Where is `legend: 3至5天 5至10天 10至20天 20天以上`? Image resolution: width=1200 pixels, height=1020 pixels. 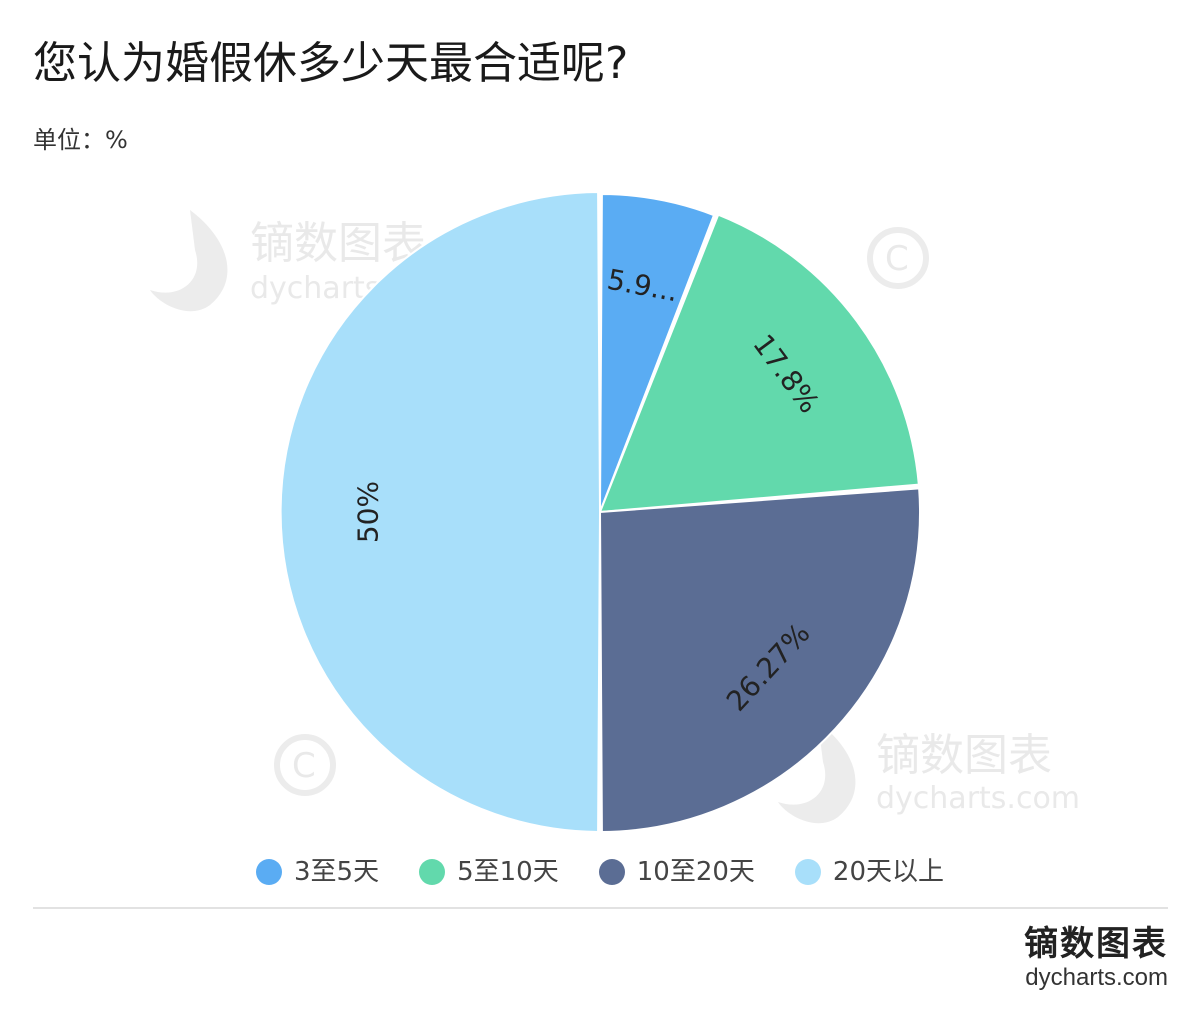 legend: 3至5天 5至10天 10至20天 20天以上 is located at coordinates (600, 872).